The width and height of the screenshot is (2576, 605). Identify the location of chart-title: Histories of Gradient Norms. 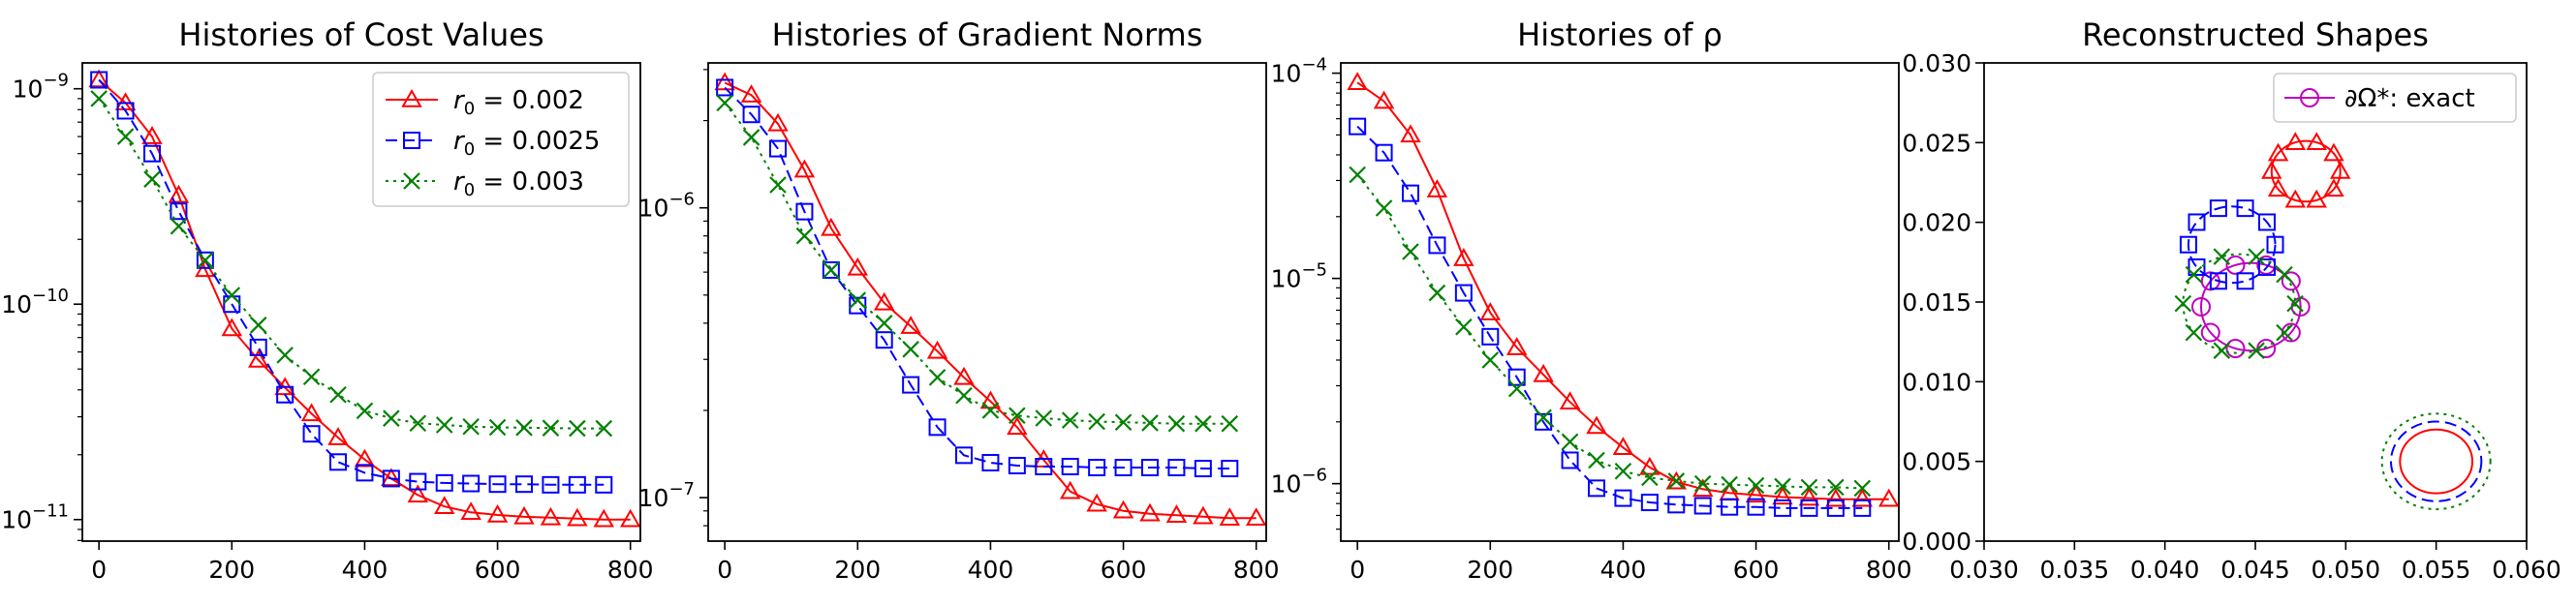
(987, 34).